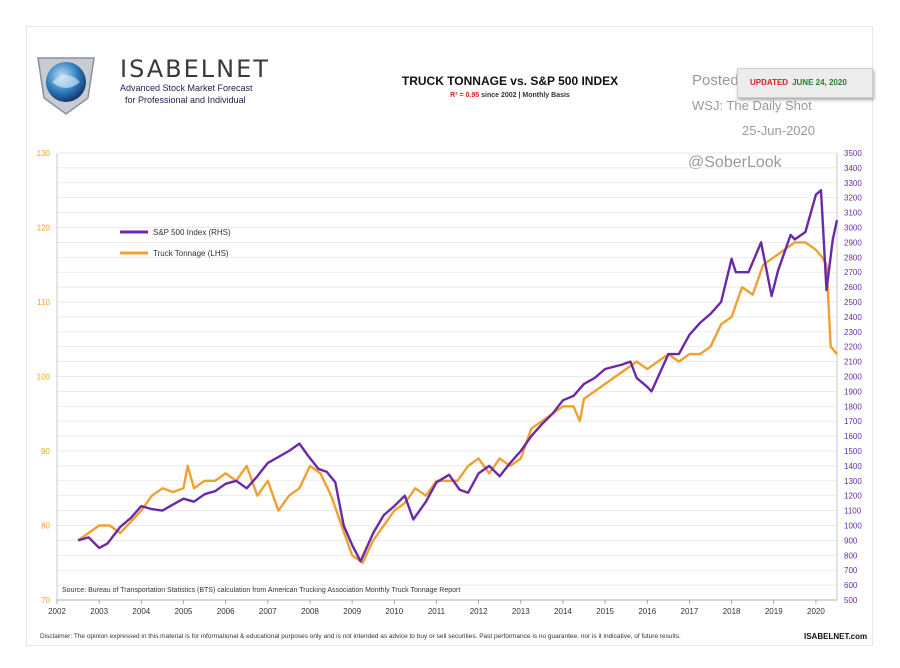 The width and height of the screenshot is (900, 668). I want to click on x-tick-label: 2006, so click(226, 611).